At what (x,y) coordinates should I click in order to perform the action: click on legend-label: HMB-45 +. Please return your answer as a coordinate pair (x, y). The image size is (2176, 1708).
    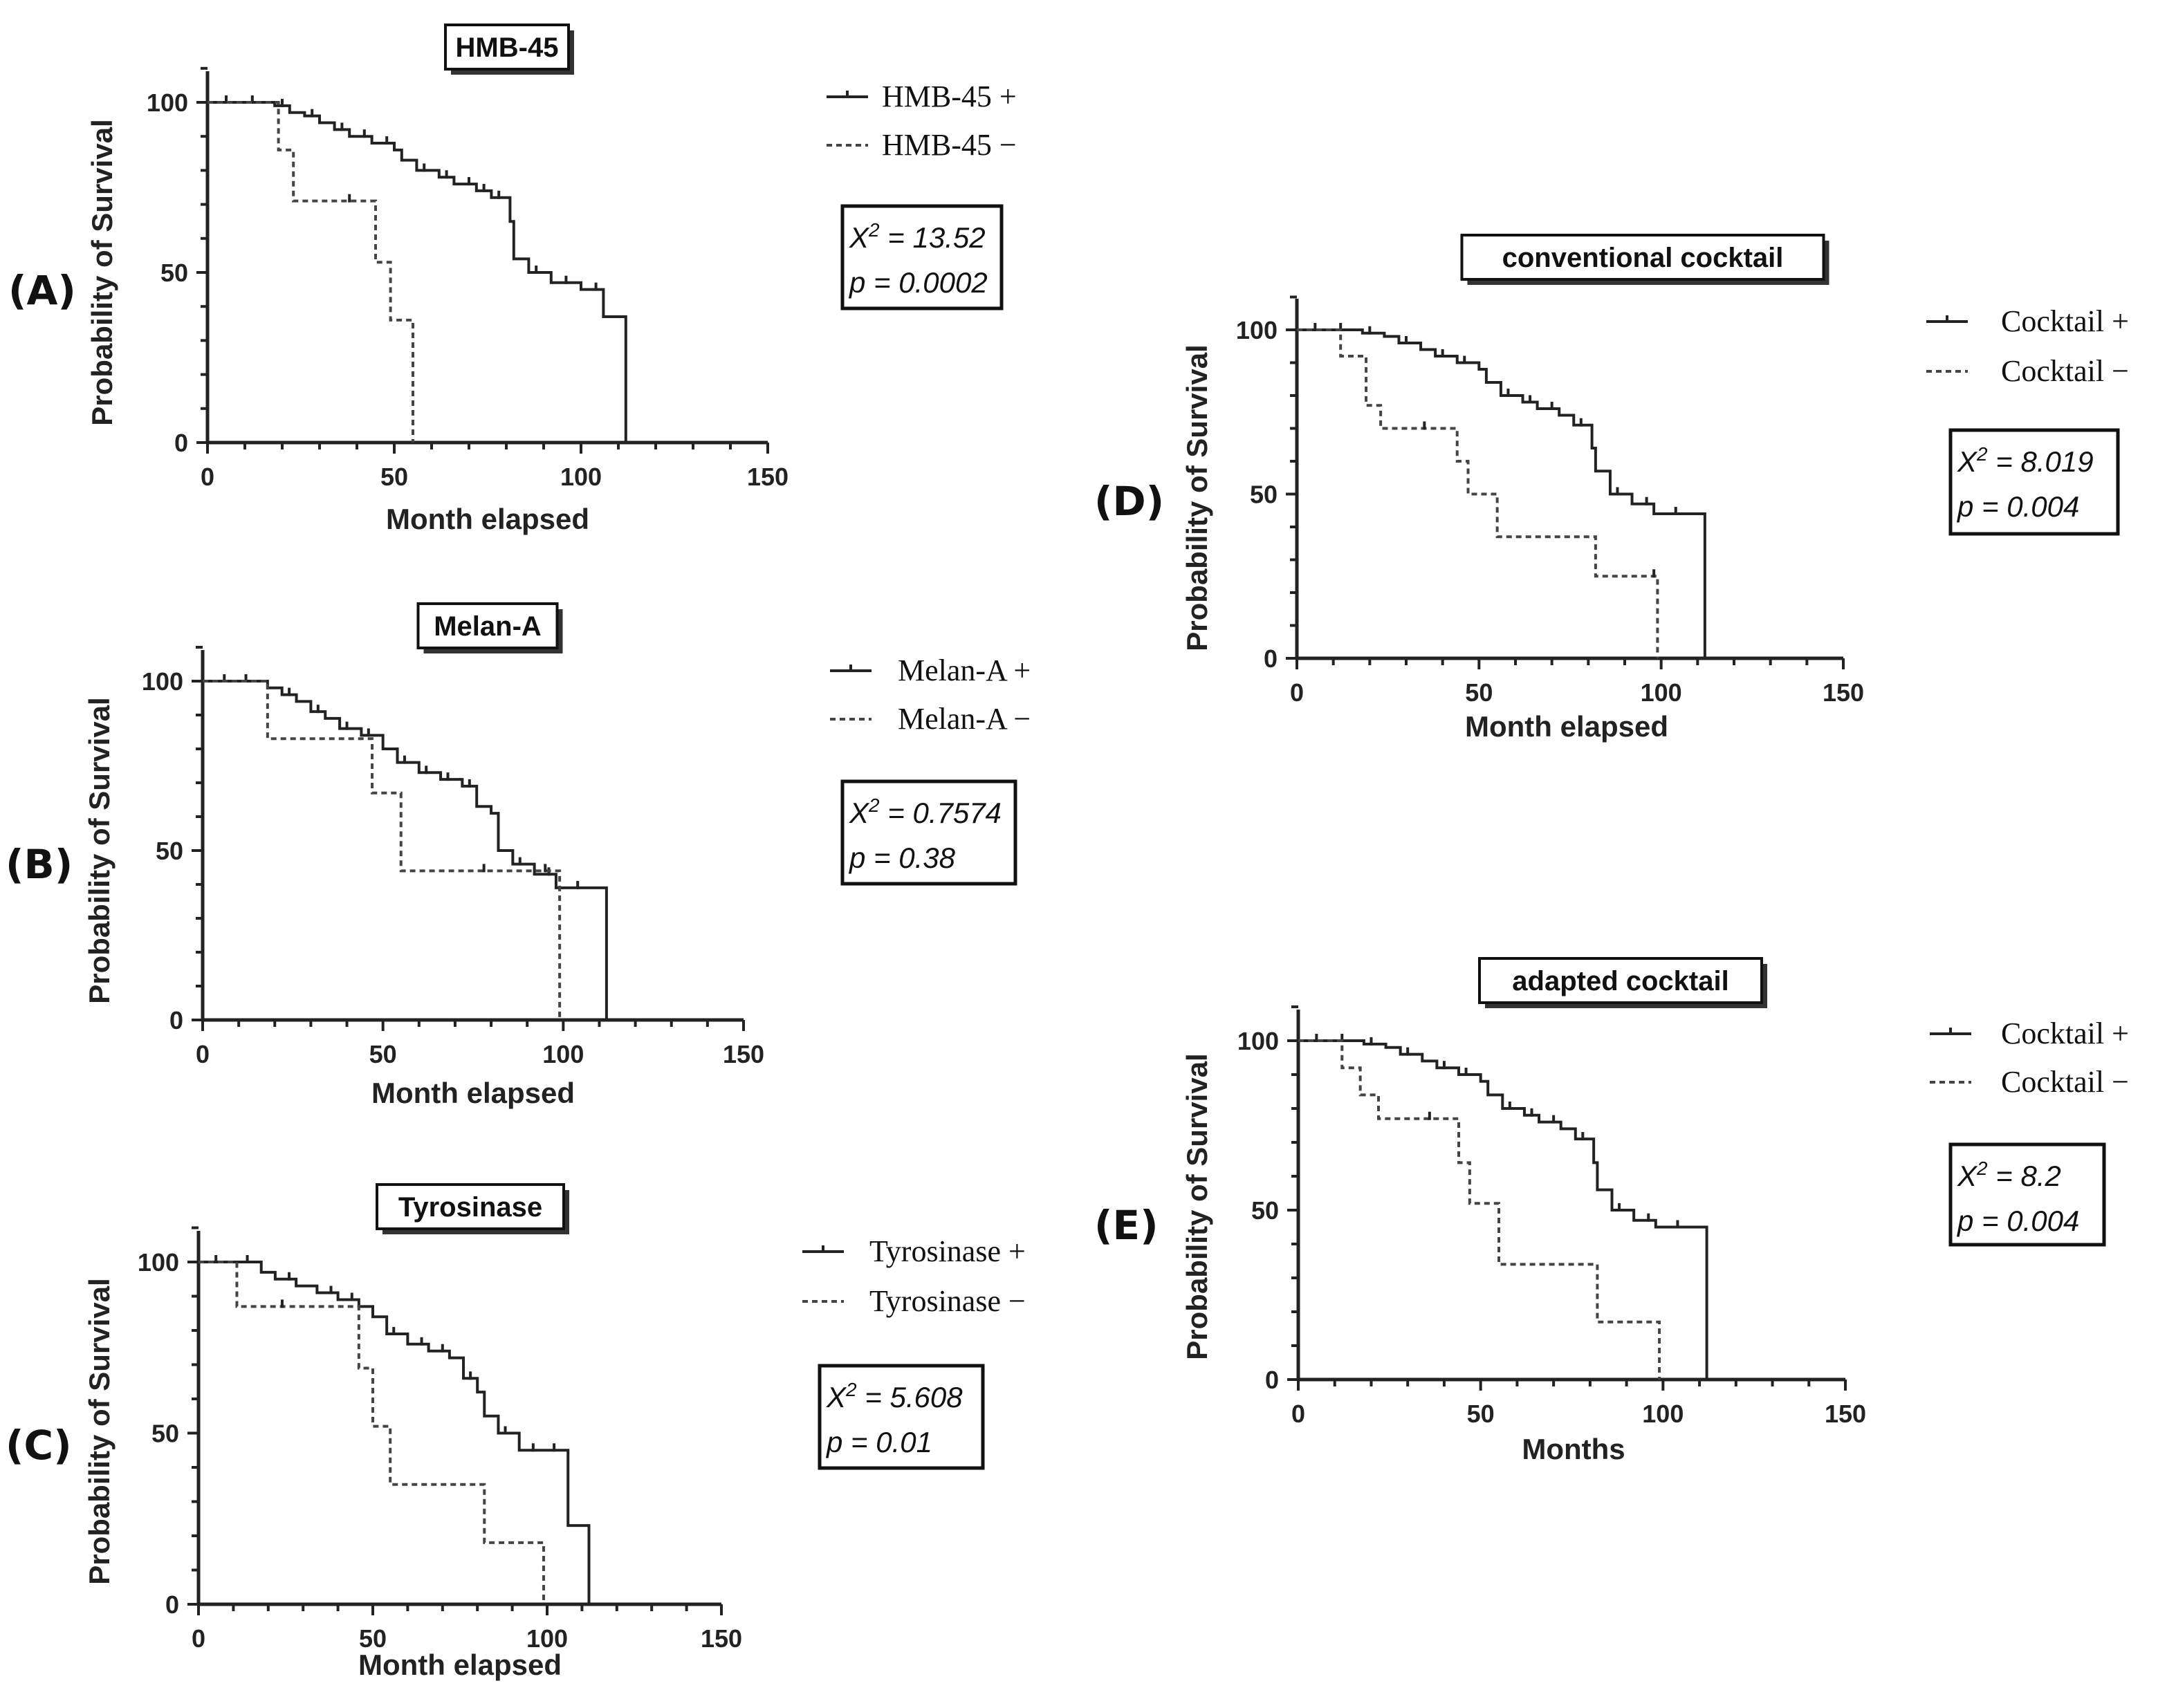
    Looking at the image, I should click on (950, 96).